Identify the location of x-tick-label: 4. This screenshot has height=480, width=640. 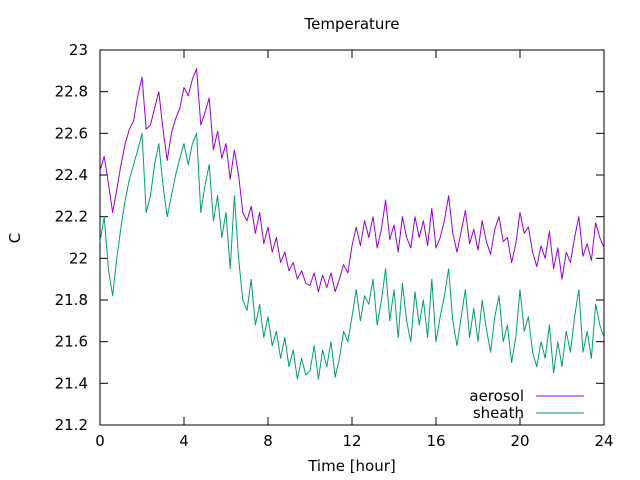
(184, 441).